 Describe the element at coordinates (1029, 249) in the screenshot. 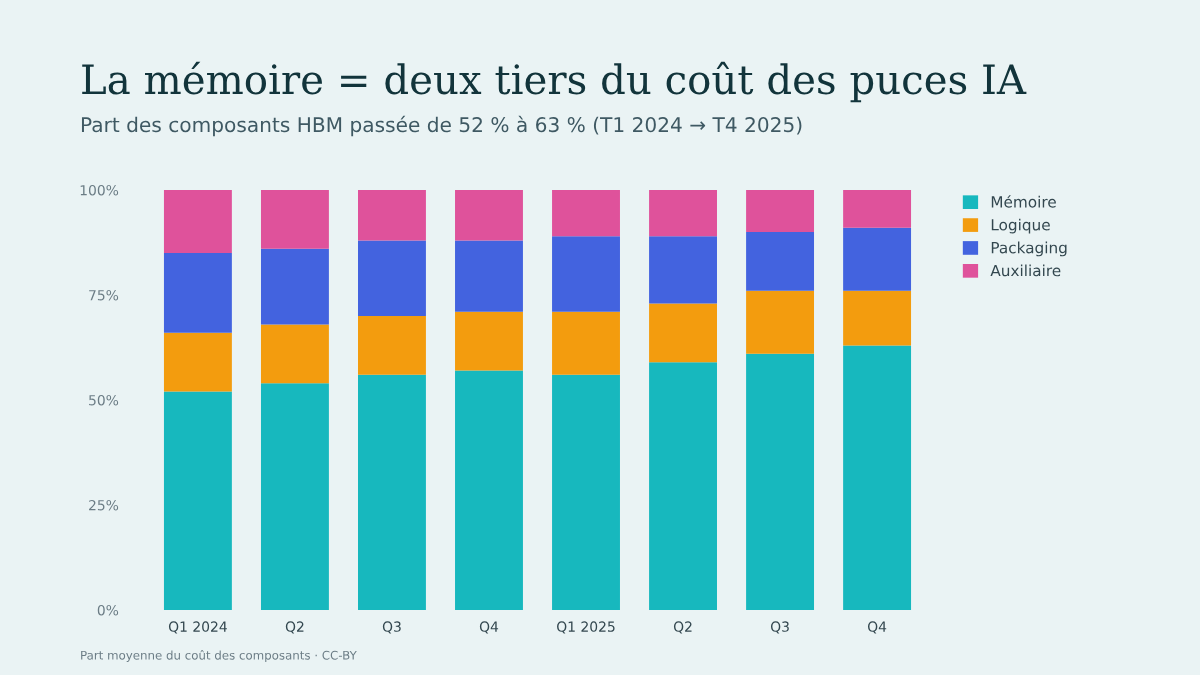

I see `legend-label: Packaging` at that location.